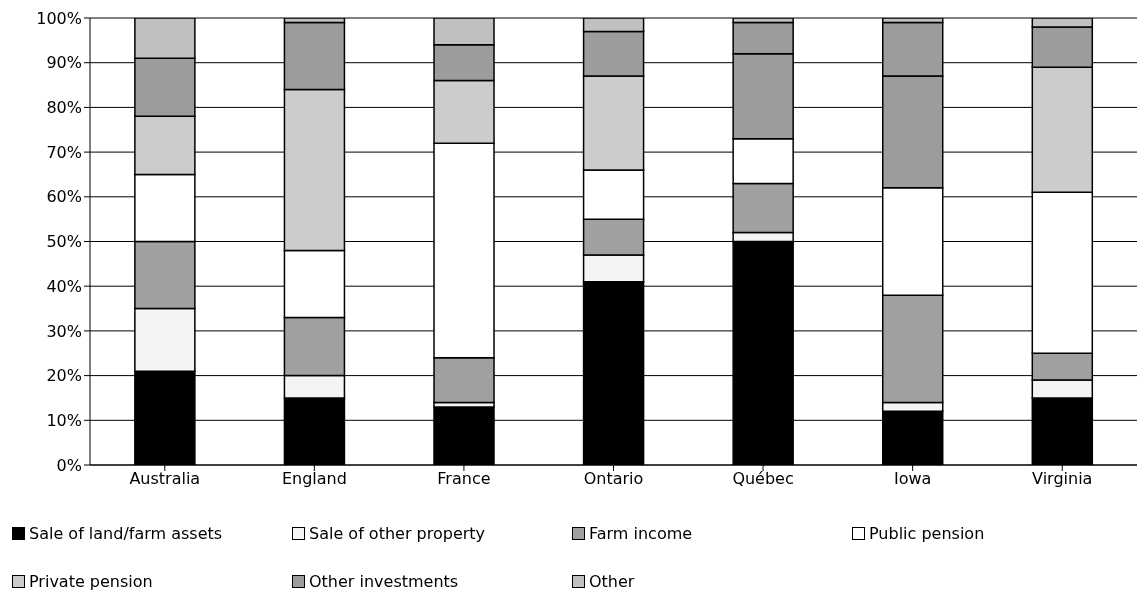  What do you see at coordinates (64, 108) in the screenshot?
I see `y-tick-label: 80%` at bounding box center [64, 108].